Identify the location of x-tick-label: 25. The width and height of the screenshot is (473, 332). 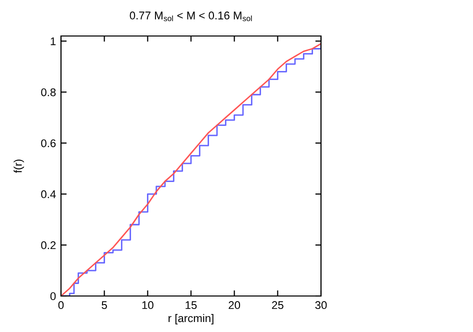
(278, 305).